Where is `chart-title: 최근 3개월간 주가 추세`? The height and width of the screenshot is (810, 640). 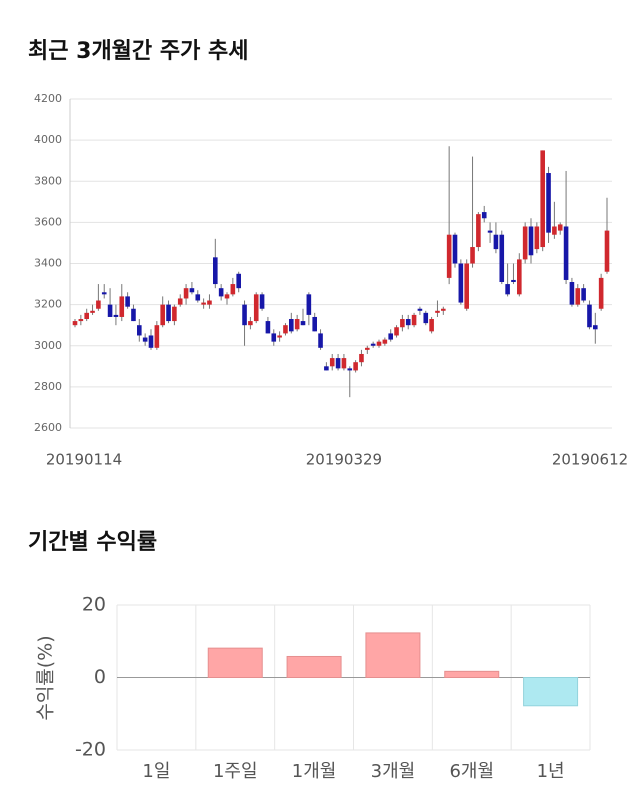 chart-title: 최근 3개월간 주가 추세 is located at coordinates (138, 51).